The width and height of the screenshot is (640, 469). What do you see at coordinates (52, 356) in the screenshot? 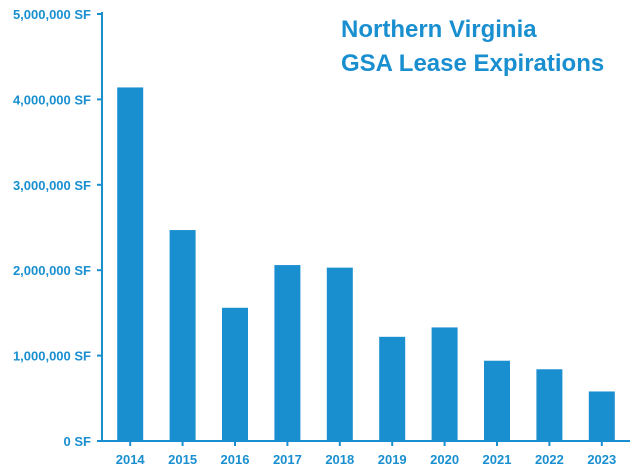
I see `y-tick-label: 1,000,000 SF` at bounding box center [52, 356].